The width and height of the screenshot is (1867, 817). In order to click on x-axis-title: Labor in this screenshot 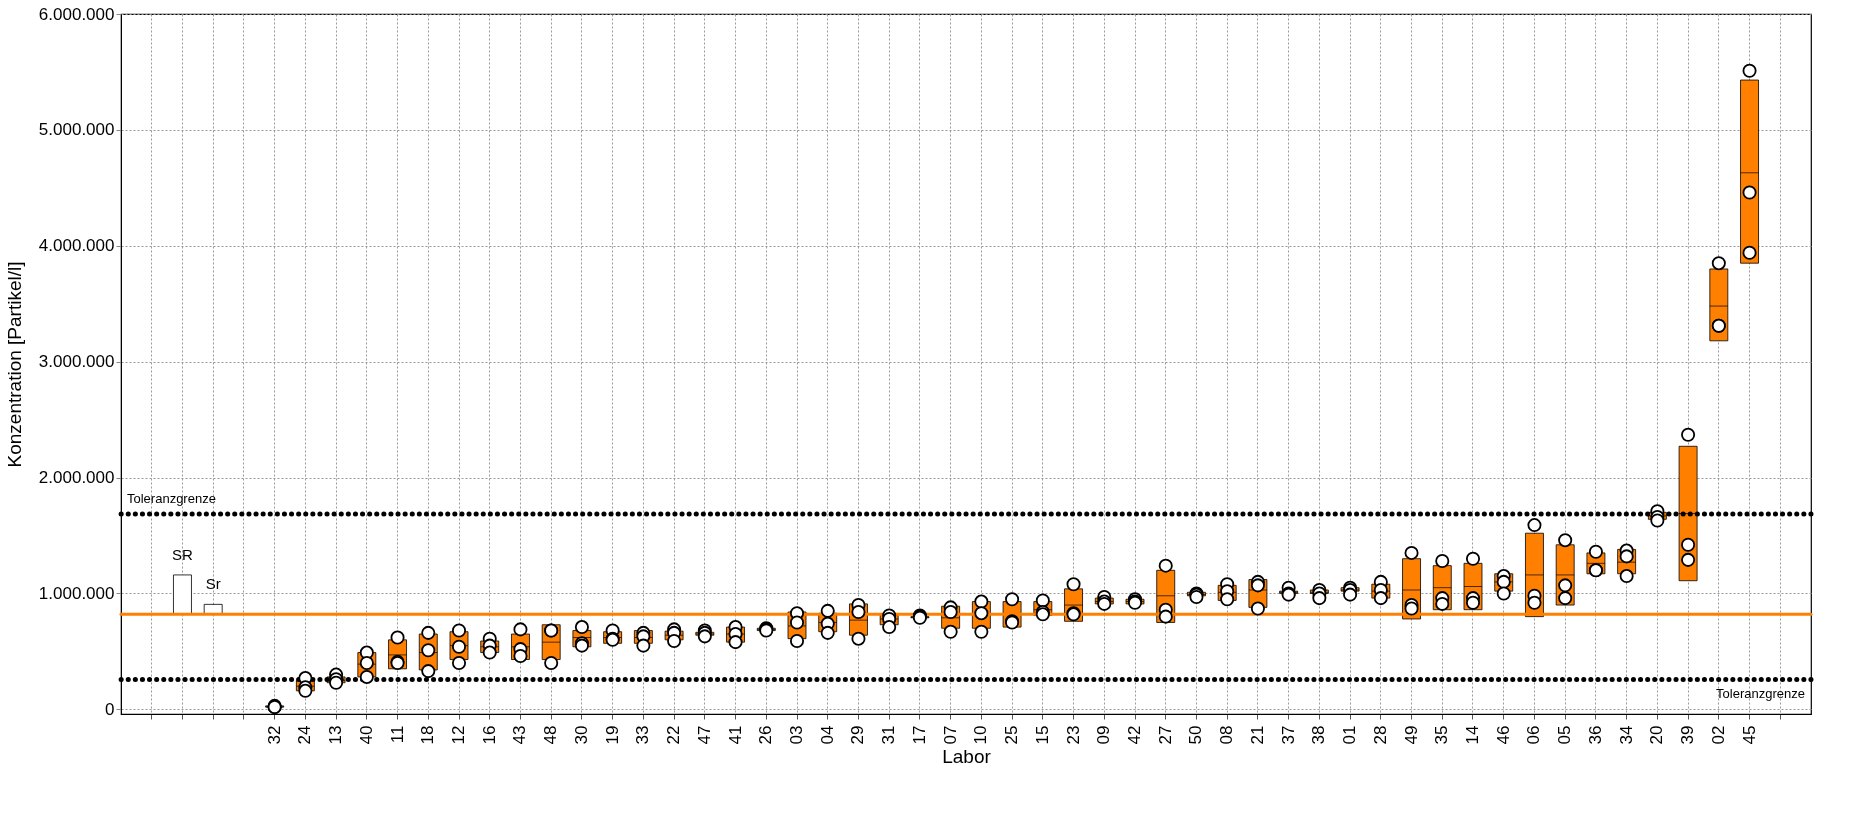, I will do `click(967, 757)`.